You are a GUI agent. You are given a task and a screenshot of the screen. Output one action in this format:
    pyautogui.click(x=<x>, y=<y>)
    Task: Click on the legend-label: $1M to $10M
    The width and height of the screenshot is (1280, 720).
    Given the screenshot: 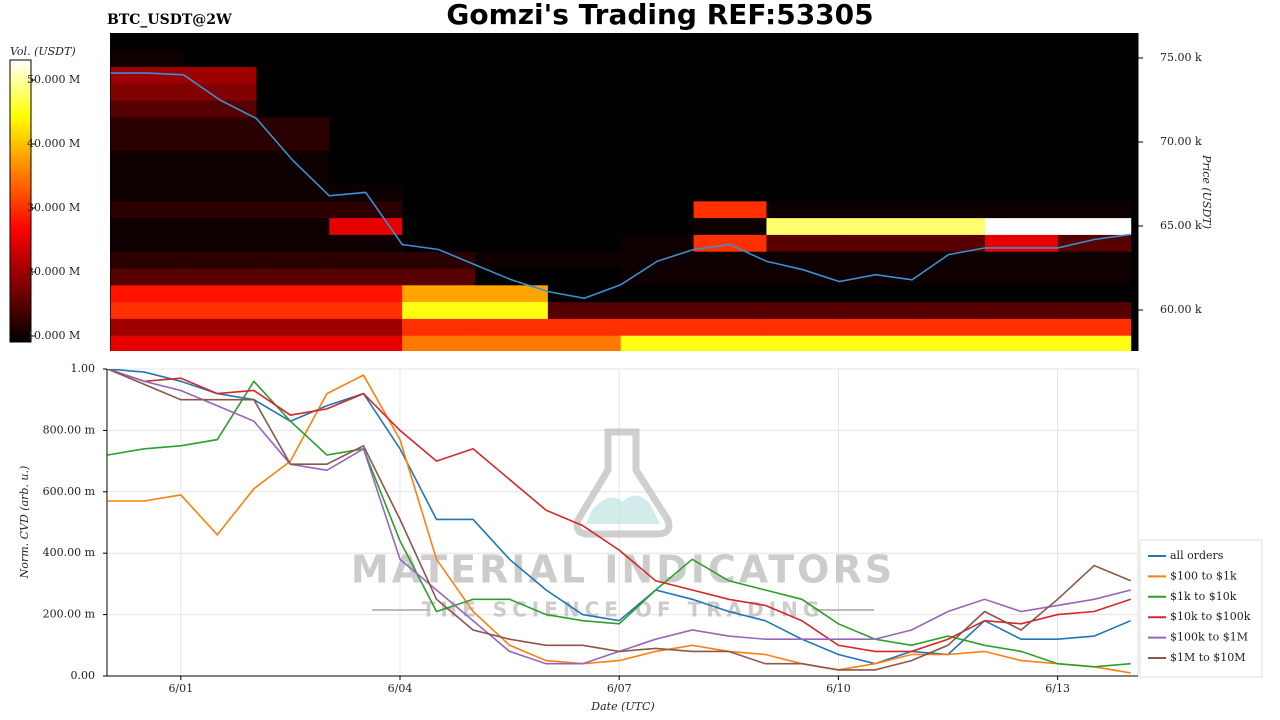 What is the action you would take?
    pyautogui.click(x=1208, y=657)
    